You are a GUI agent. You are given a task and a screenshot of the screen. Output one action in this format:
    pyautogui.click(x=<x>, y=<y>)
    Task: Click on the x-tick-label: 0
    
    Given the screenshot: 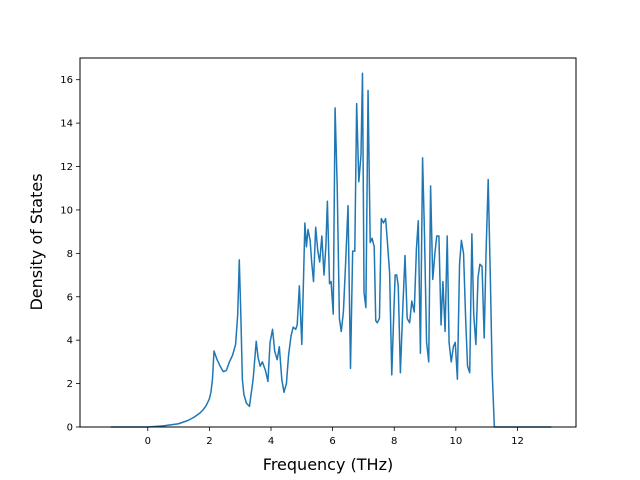 What is the action you would take?
    pyautogui.click(x=148, y=441)
    